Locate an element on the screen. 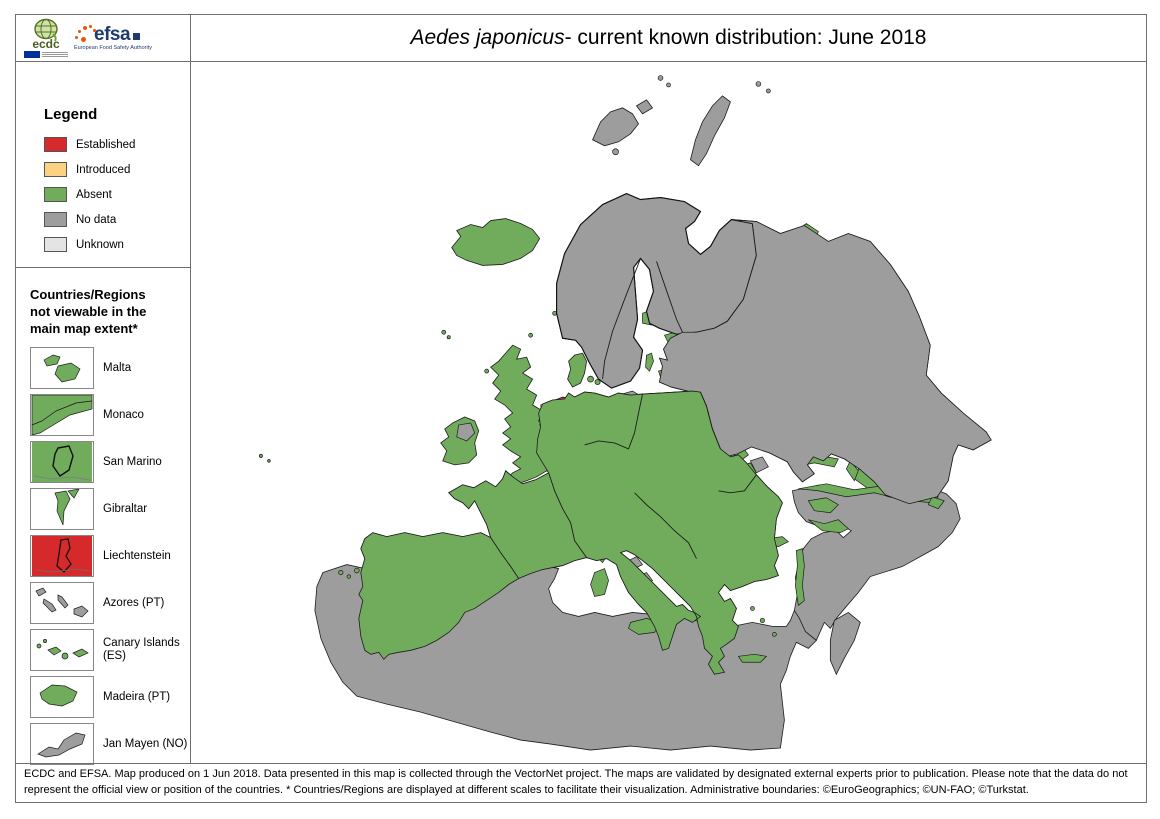 The width and height of the screenshot is (1160, 819). region-shetland is located at coordinates (554, 313).